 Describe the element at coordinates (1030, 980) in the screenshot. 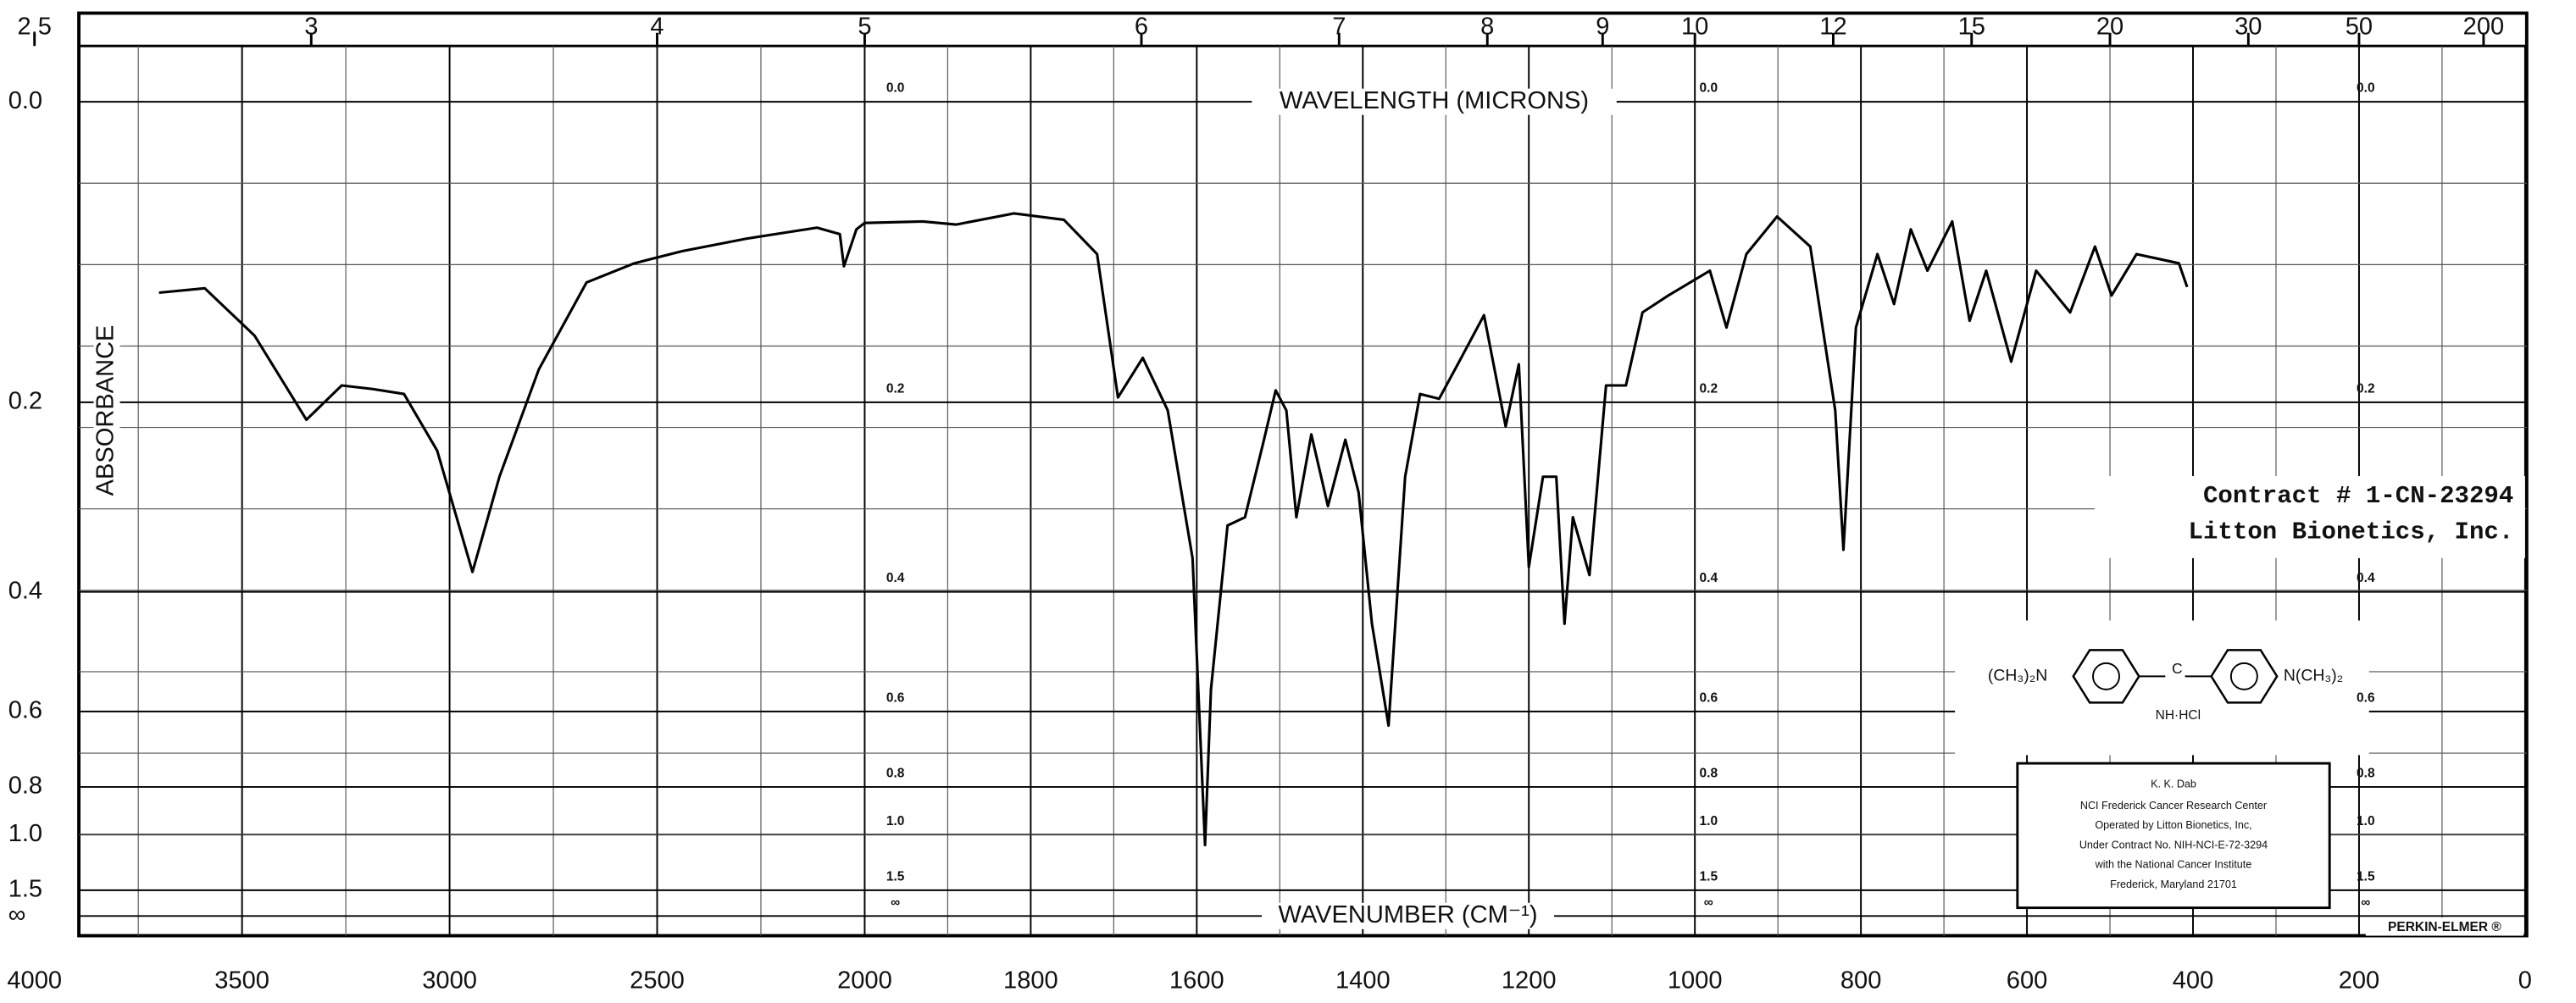

I see `x-tick-label: 1800` at that location.